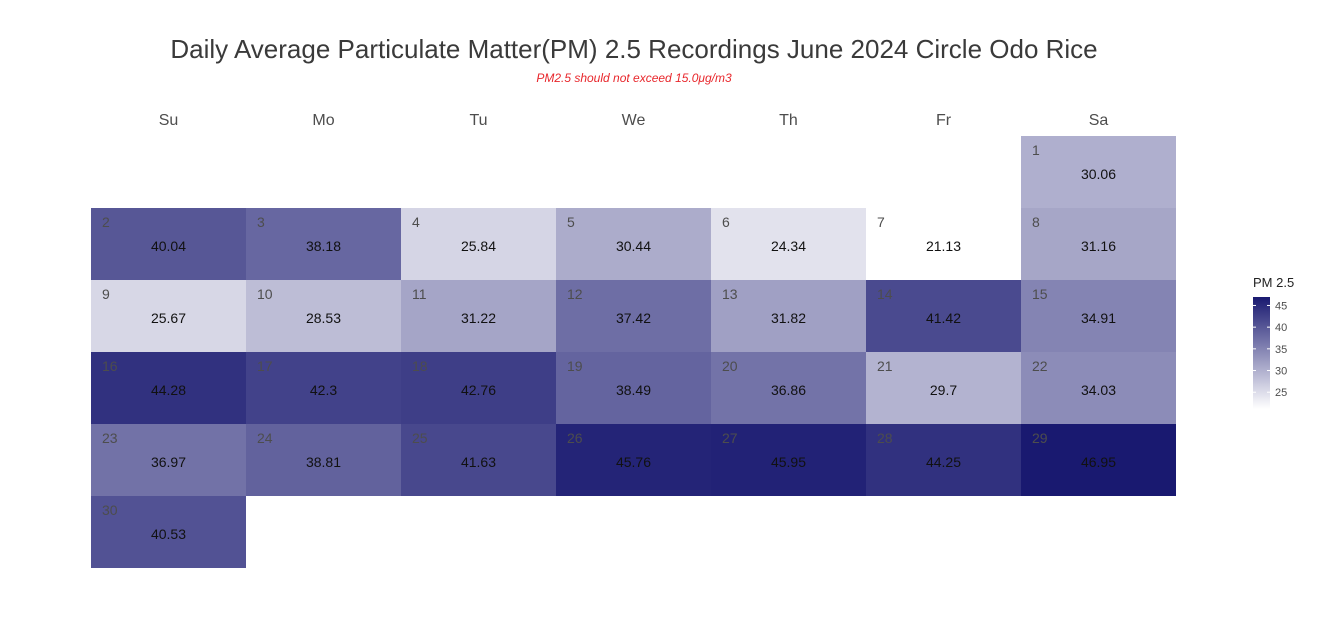 This screenshot has height=635, width=1325. What do you see at coordinates (881, 222) in the screenshot?
I see `day-number: 7` at bounding box center [881, 222].